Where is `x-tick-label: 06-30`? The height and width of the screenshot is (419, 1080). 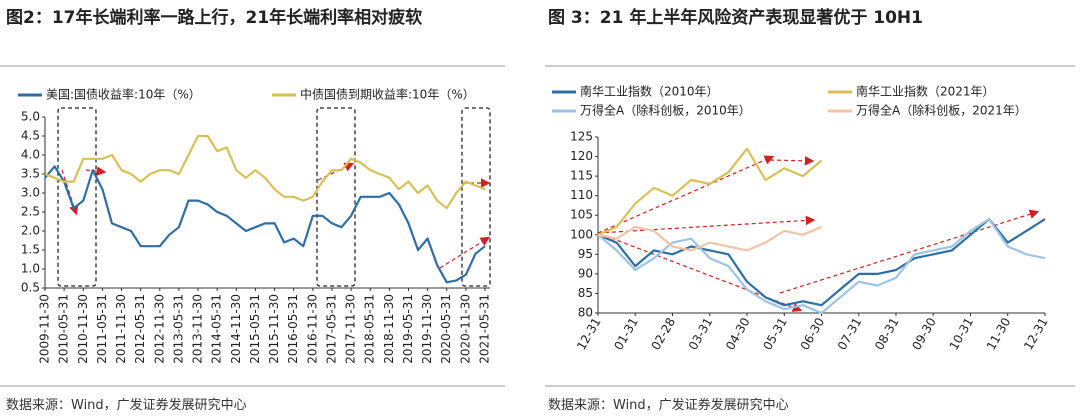 x-tick-label: 06-30 is located at coordinates (813, 333).